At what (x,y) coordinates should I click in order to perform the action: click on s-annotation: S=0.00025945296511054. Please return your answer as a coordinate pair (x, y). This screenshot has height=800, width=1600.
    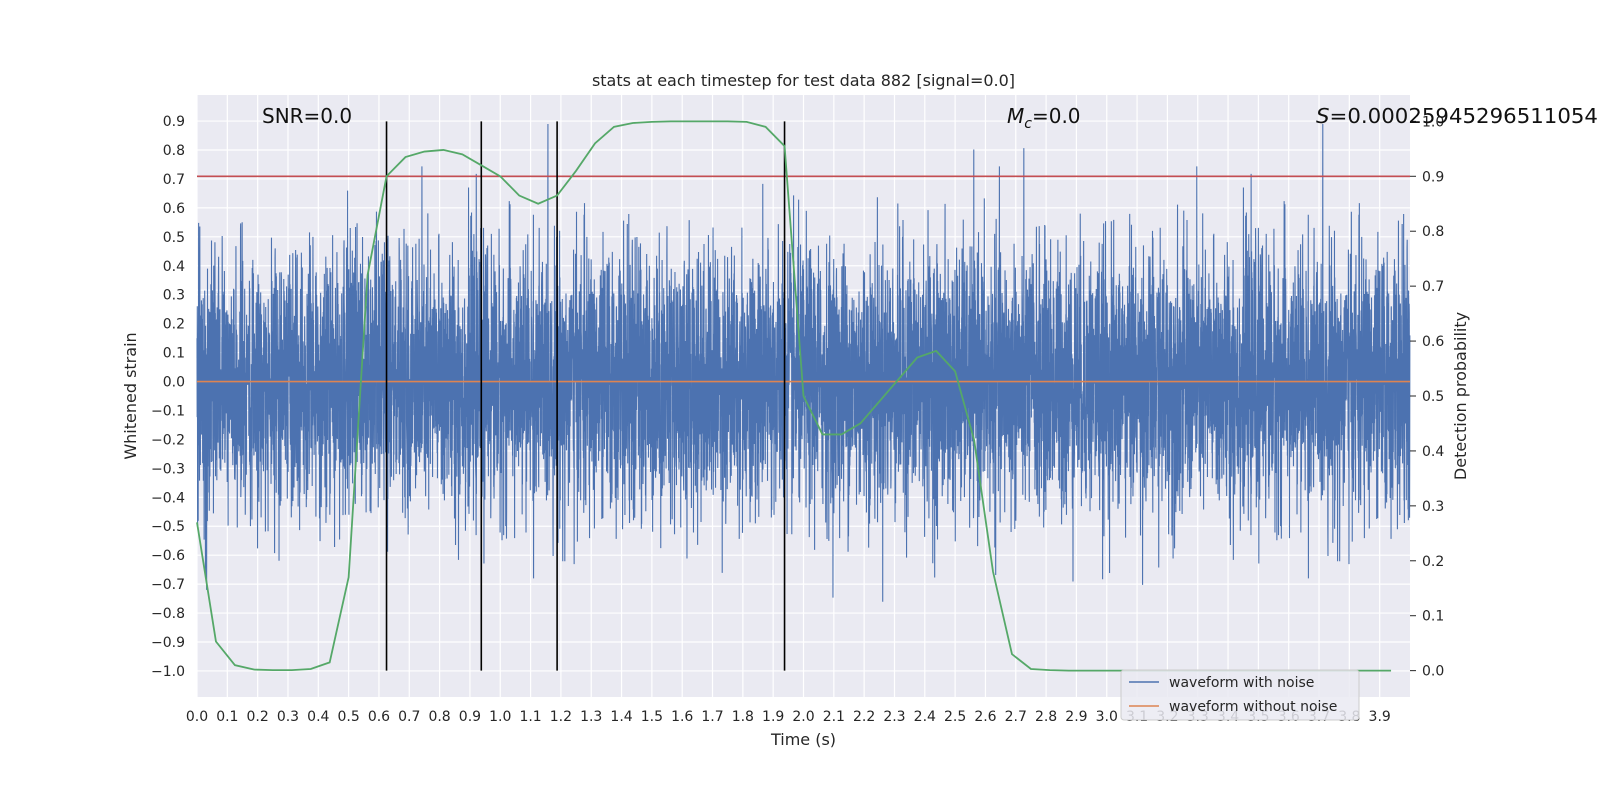
    Looking at the image, I should click on (1457, 116).